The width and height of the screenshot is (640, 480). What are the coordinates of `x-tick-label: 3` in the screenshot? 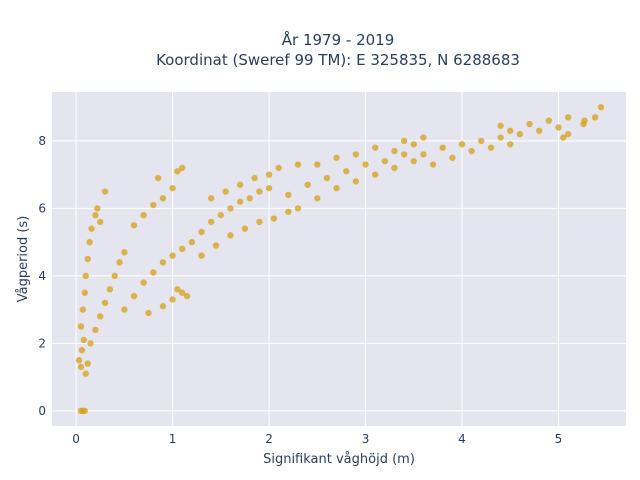 It's located at (366, 439).